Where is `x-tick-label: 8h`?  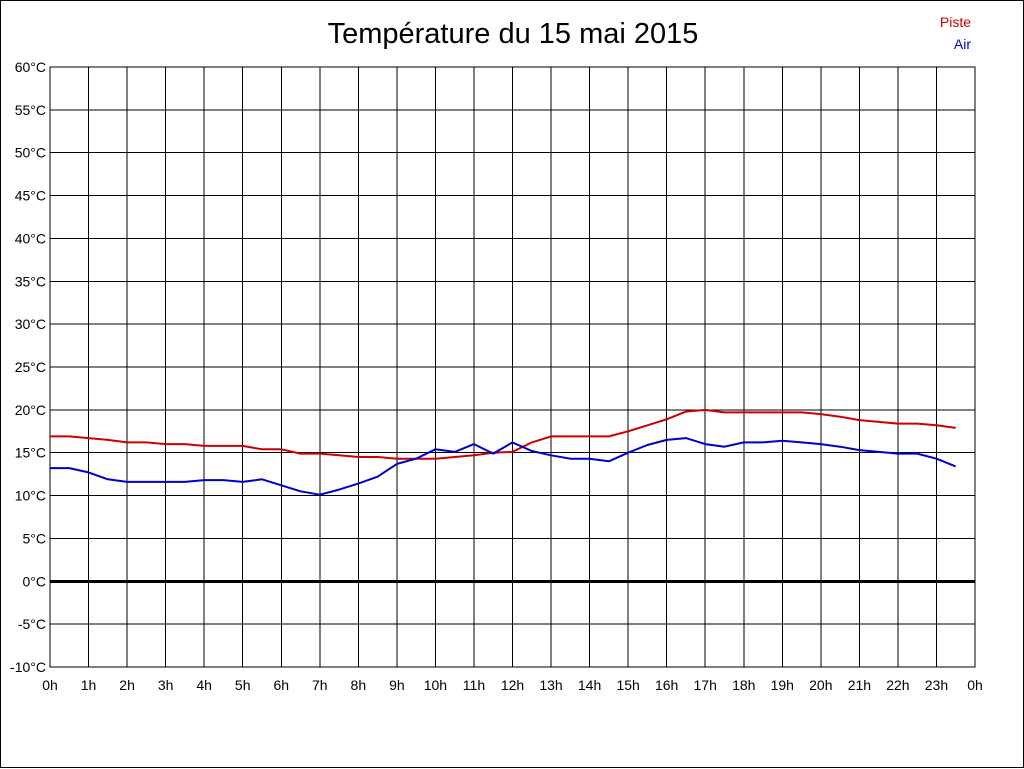
x-tick-label: 8h is located at coordinates (359, 685).